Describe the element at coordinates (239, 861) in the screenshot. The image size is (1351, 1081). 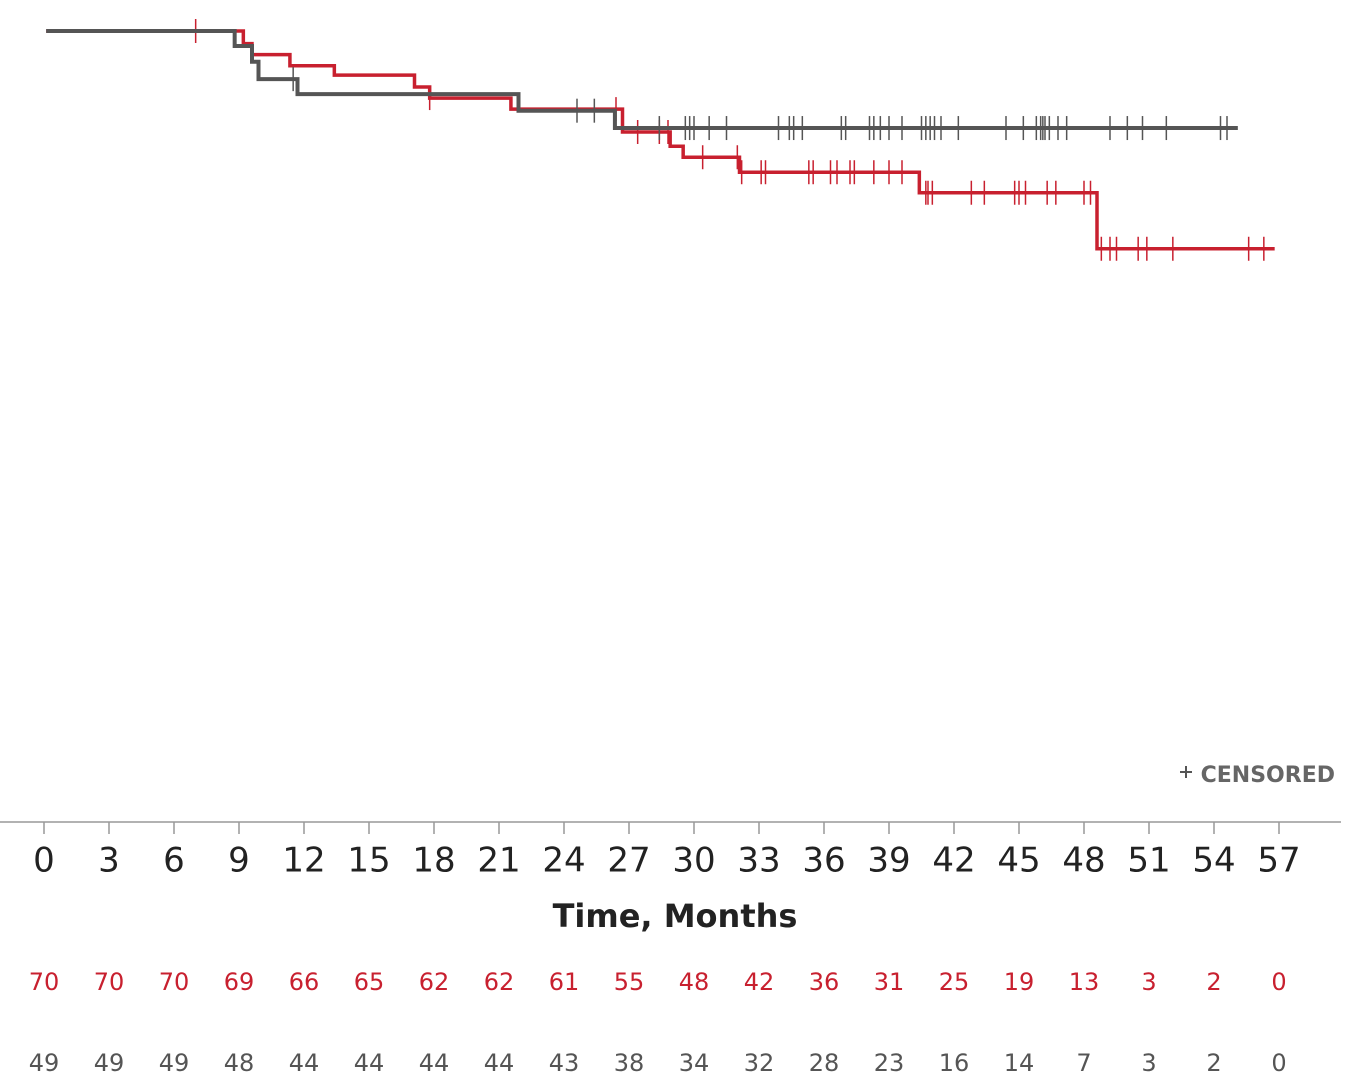
I see `x-tick-label: 9` at that location.